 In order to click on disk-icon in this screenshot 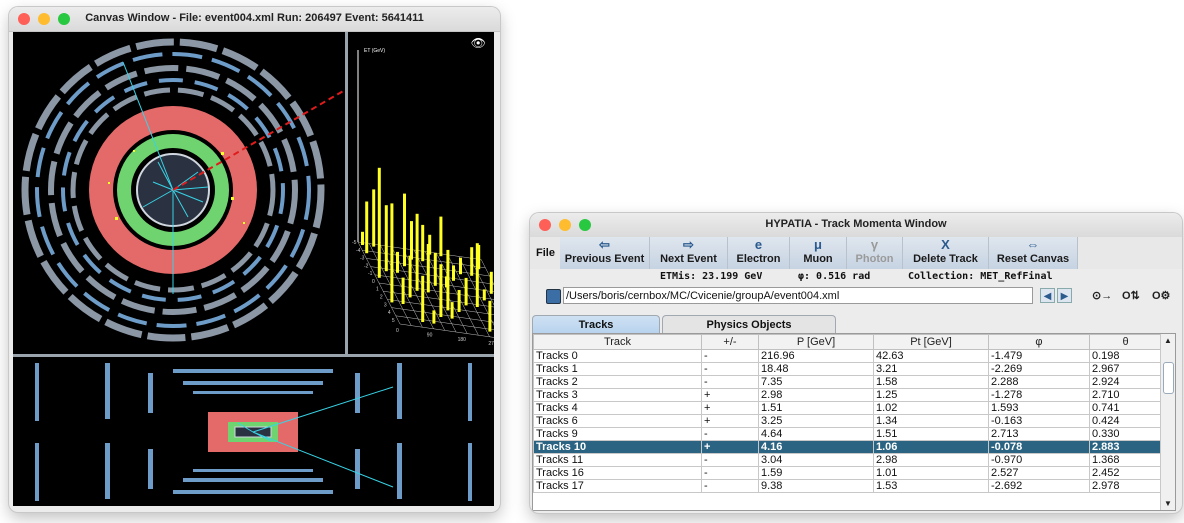, I will do `click(553, 296)`.